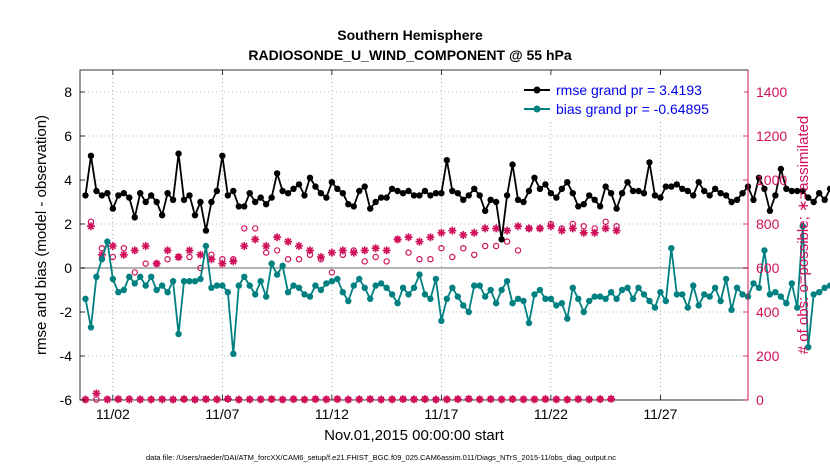 Image resolution: width=830 pixels, height=470 pixels. Describe the element at coordinates (631, 98) in the screenshot. I see `legend-box` at that location.